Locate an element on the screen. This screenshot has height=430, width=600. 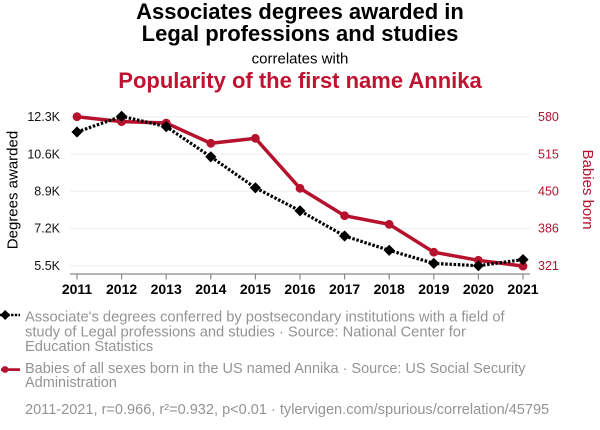
svg-text: 2017 is located at coordinates (344, 289).